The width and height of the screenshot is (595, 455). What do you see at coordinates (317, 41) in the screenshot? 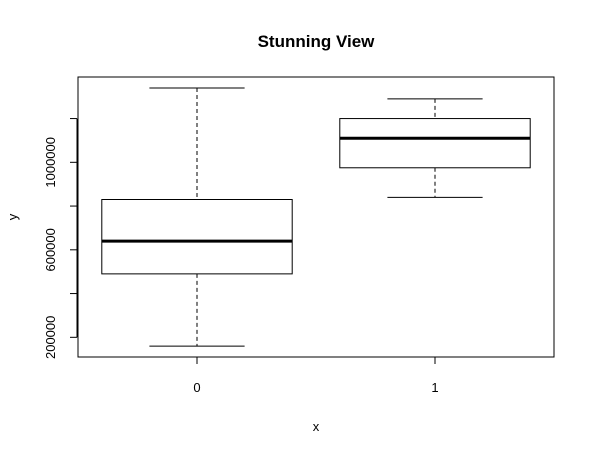
I see `chart-title: Stunning View` at bounding box center [317, 41].